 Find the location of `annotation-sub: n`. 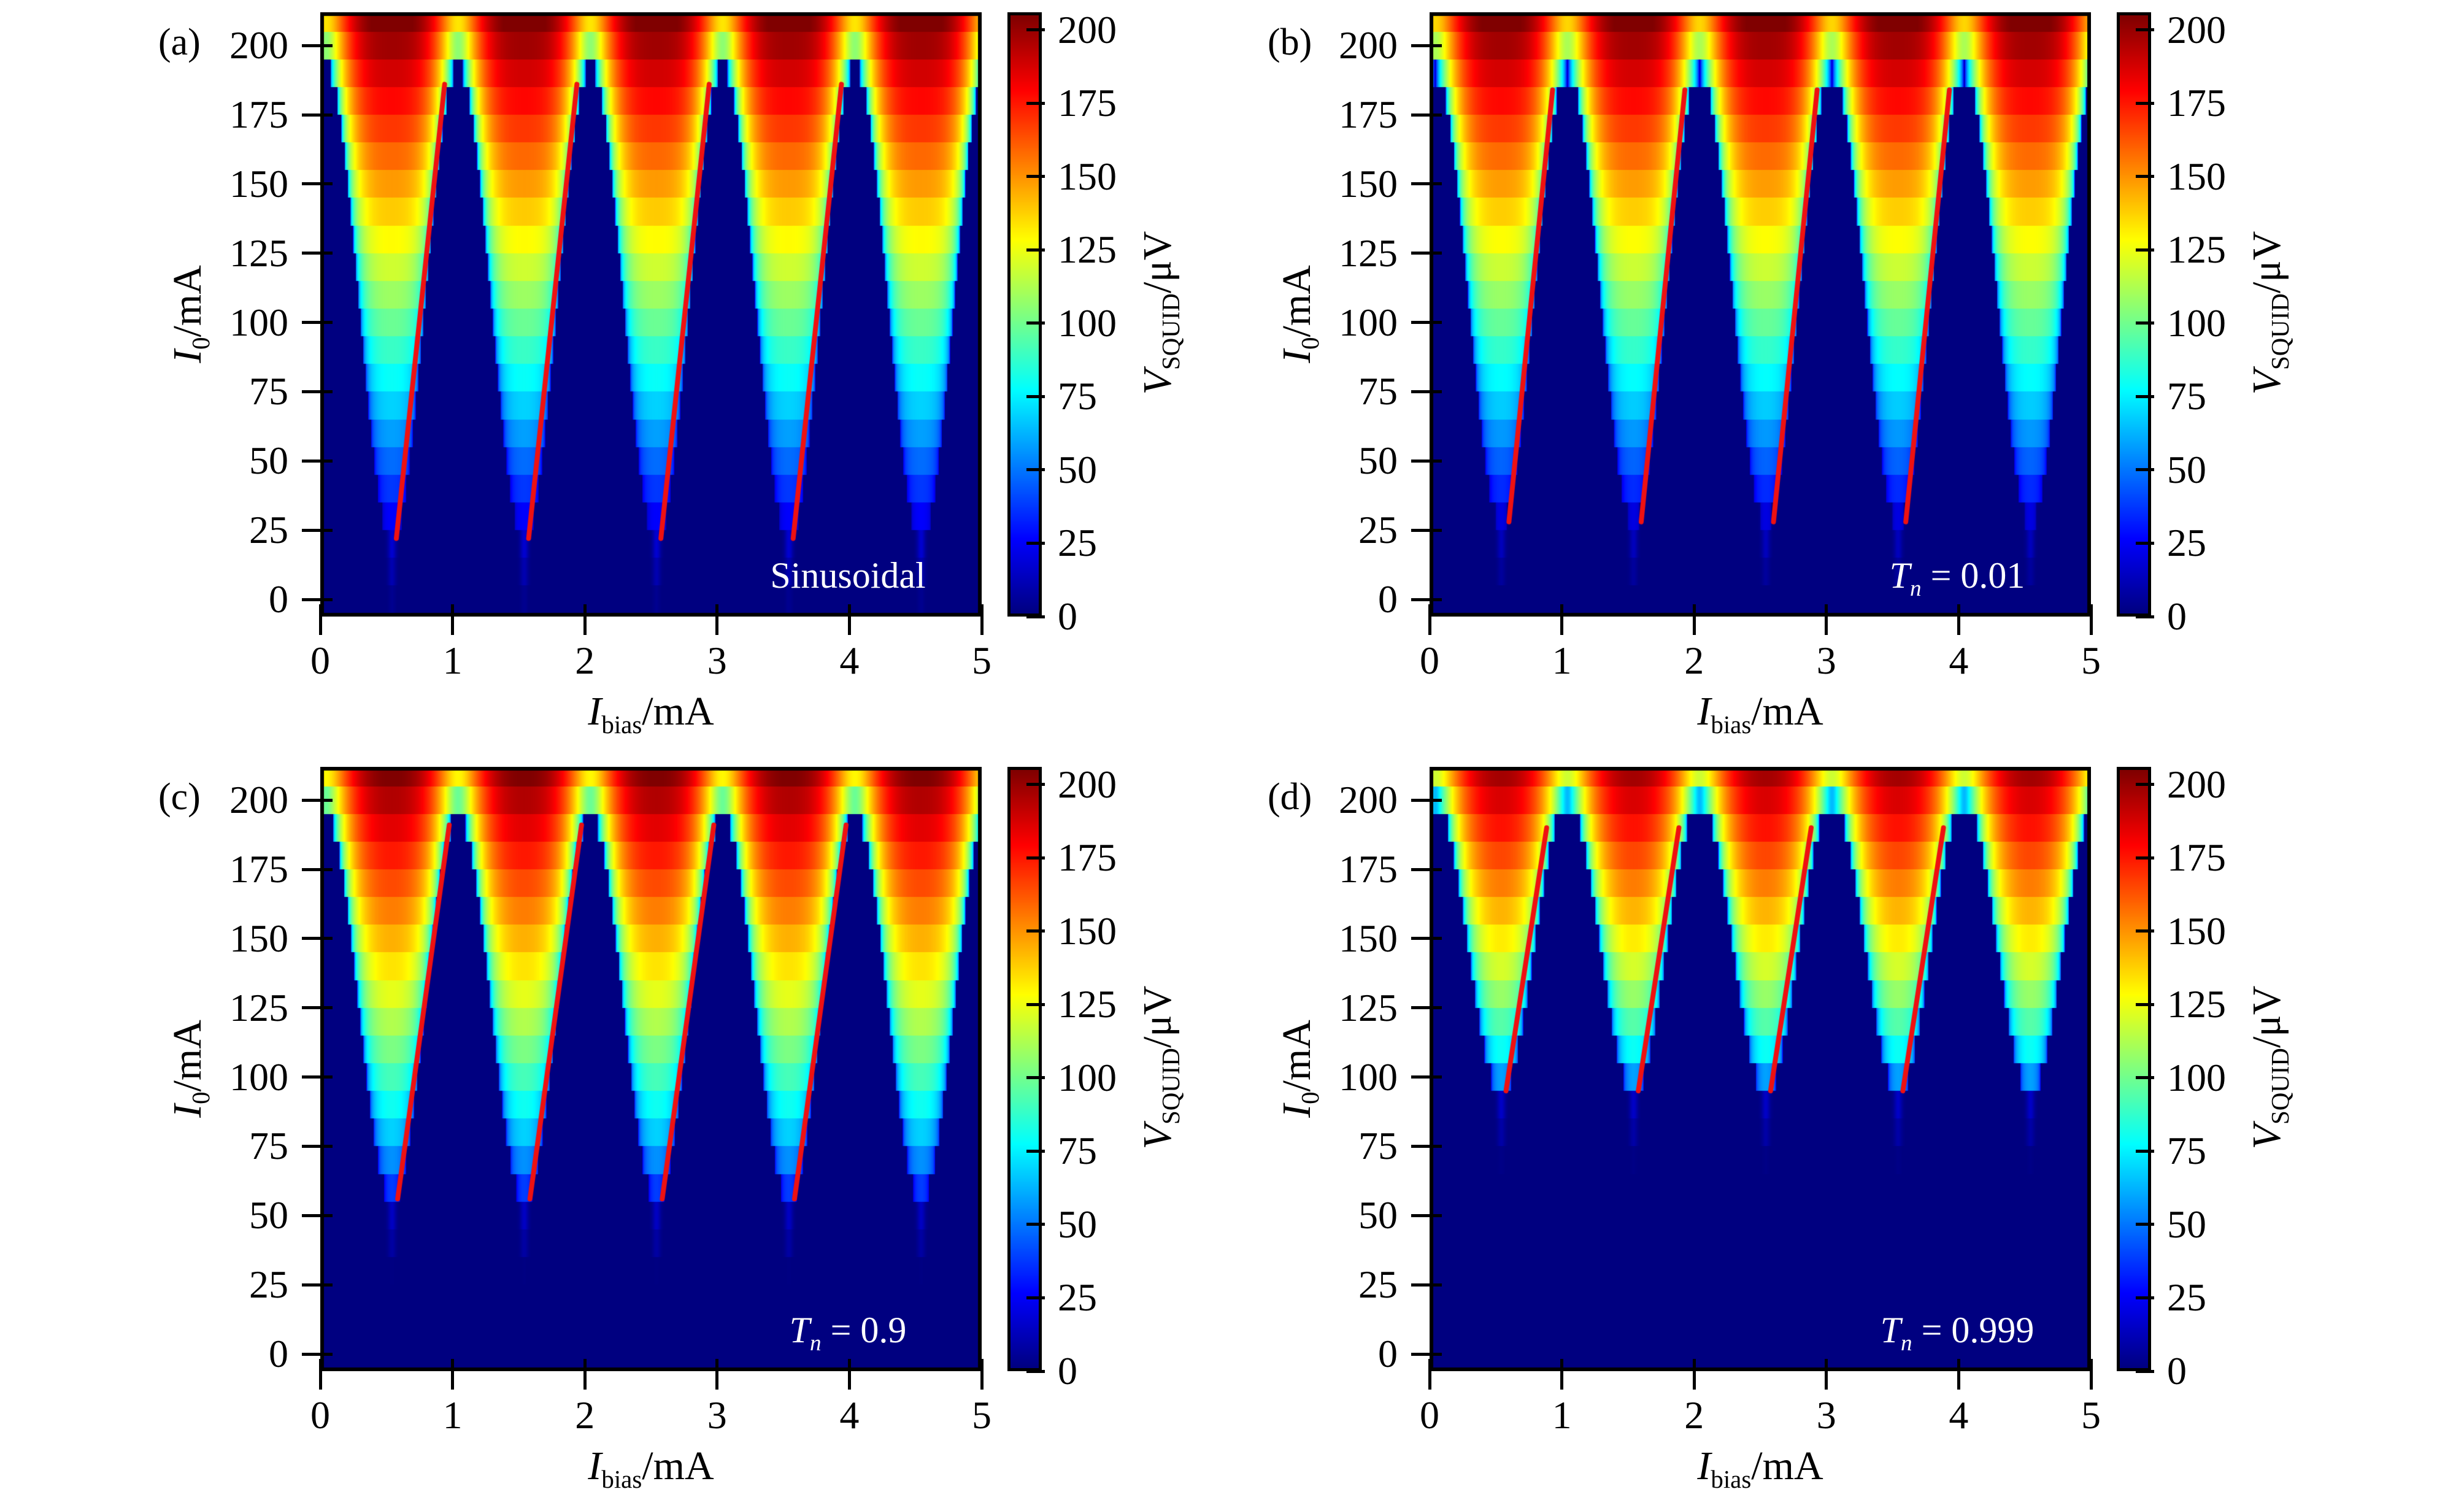

annotation-sub: n is located at coordinates (816, 1343).